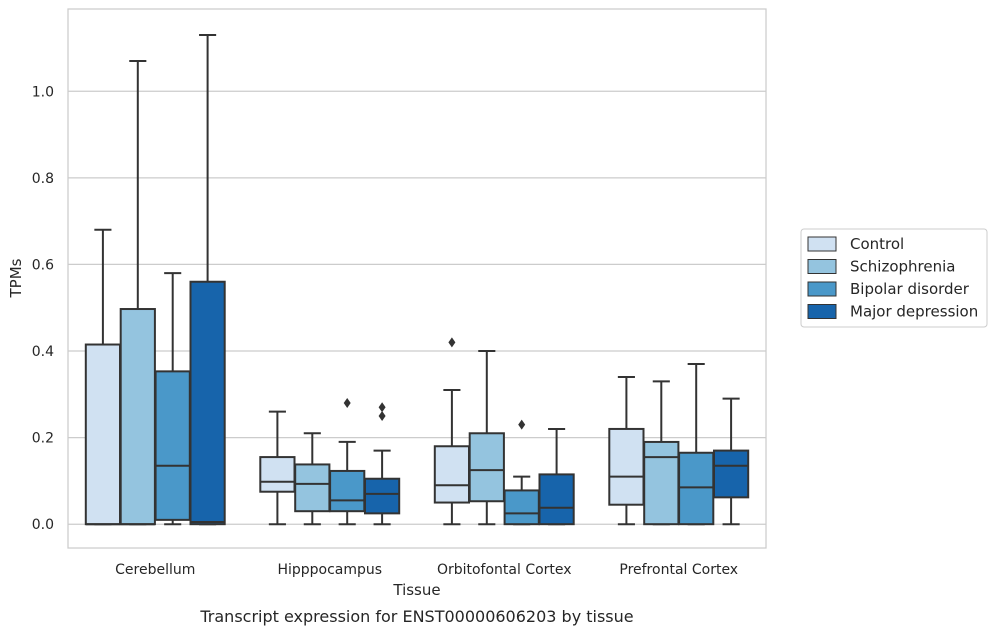 This screenshot has width=997, height=634. I want to click on legend-label: Control, so click(877, 244).